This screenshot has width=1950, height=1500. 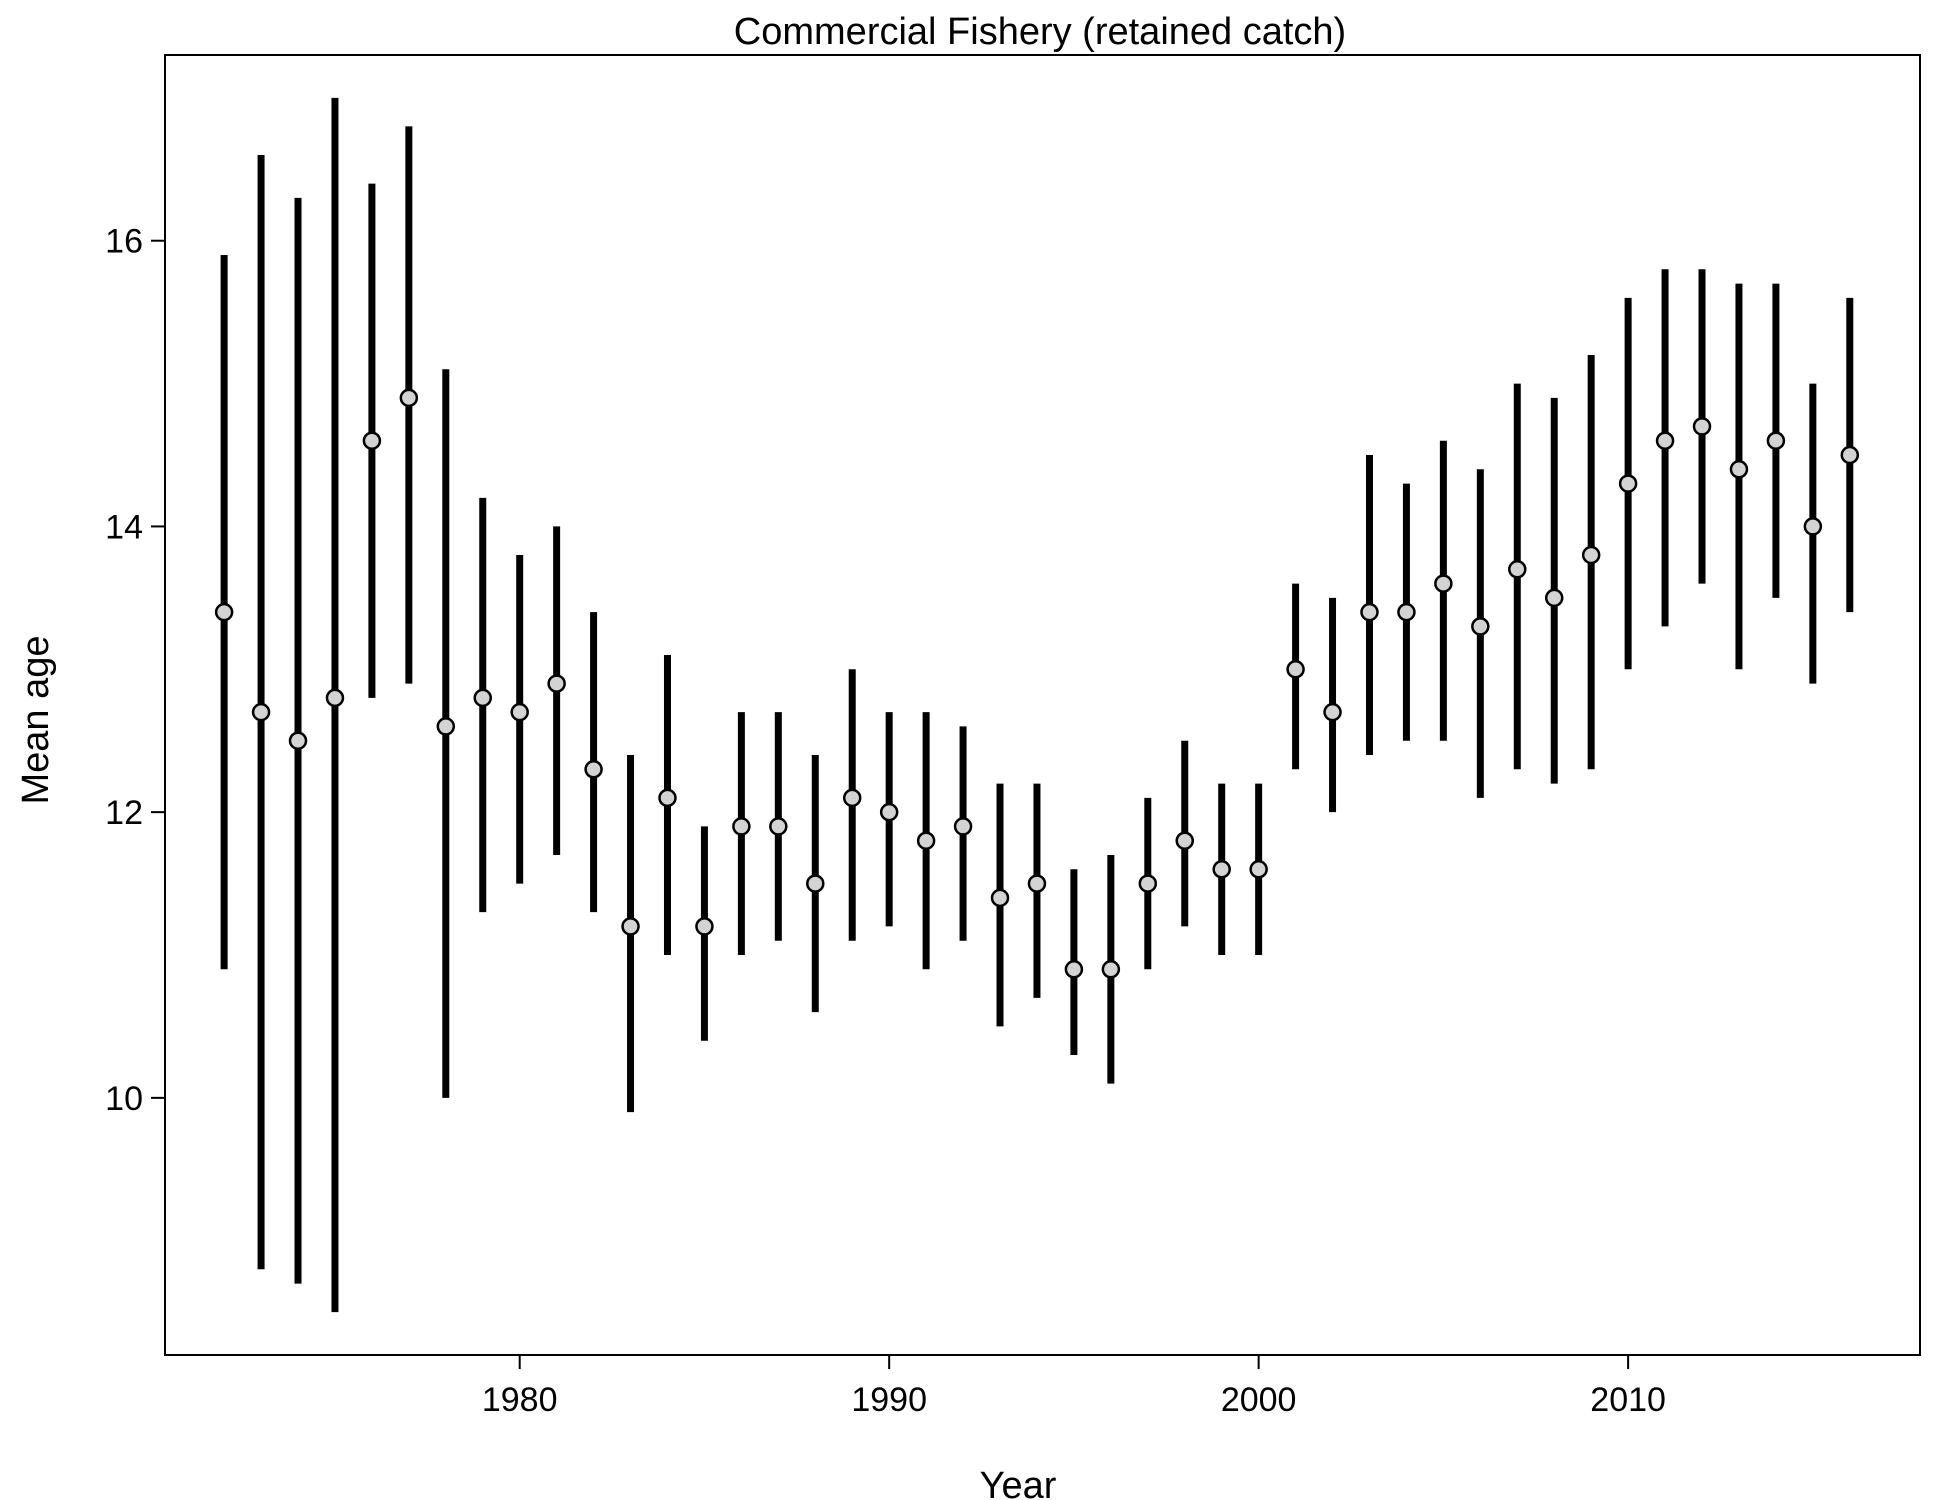 What do you see at coordinates (124, 813) in the screenshot?
I see `y-tick-label: 12` at bounding box center [124, 813].